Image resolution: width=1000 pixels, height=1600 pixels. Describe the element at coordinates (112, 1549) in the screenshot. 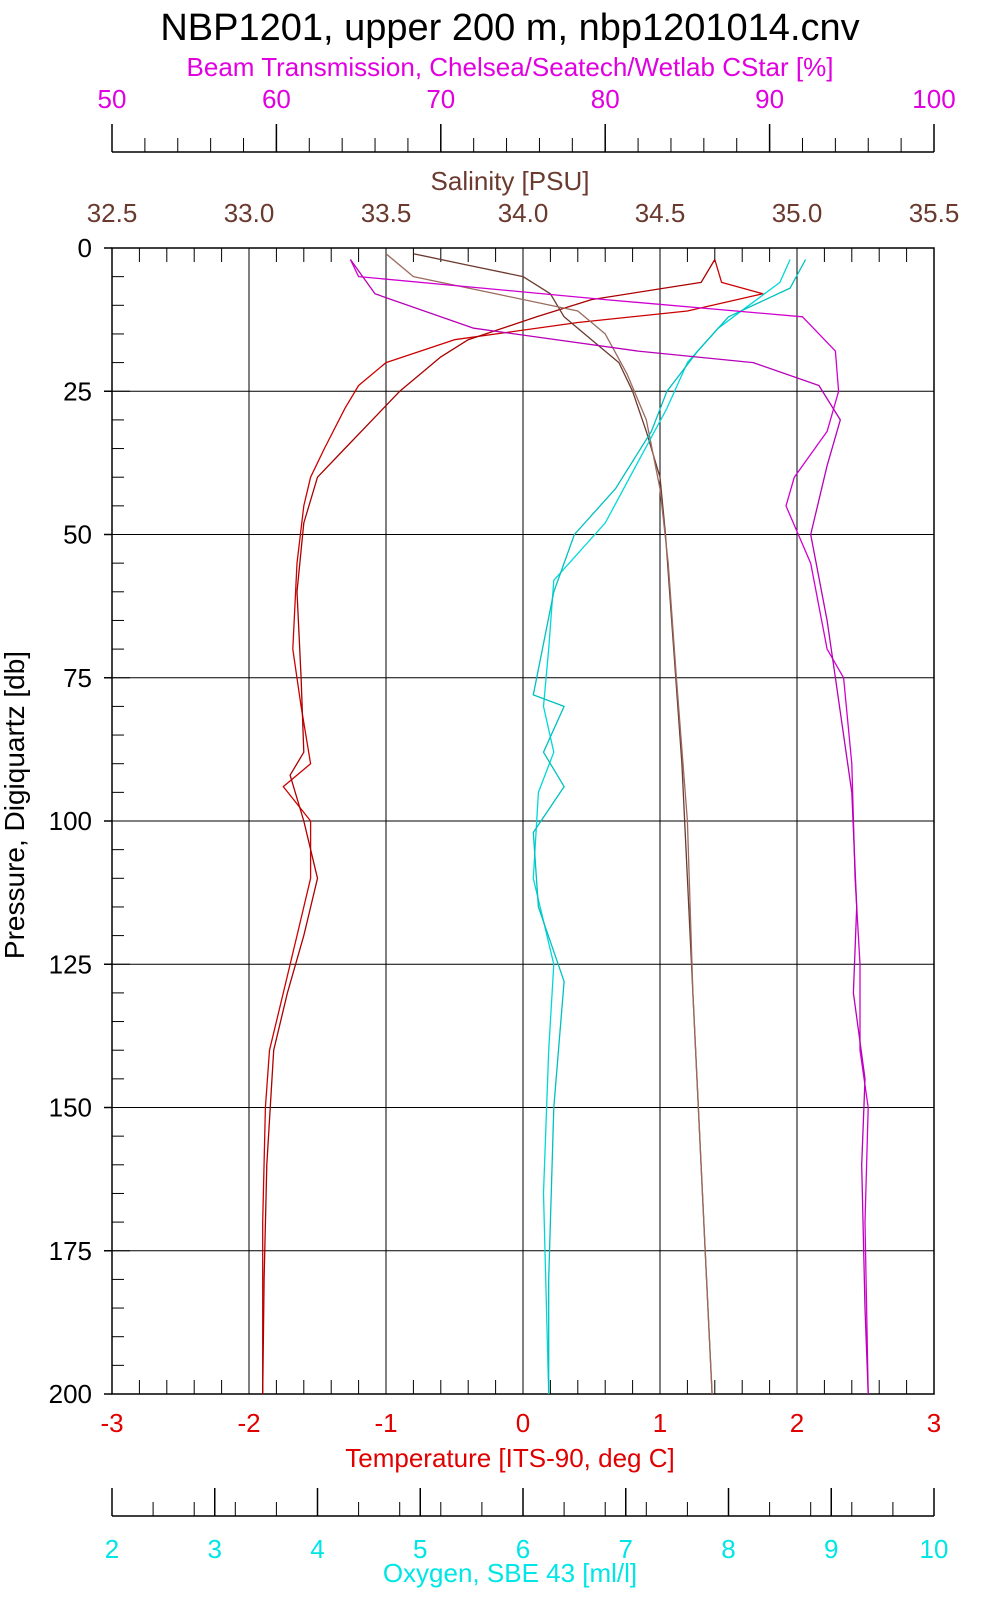

I see `oxygen-tick-label: 2` at that location.